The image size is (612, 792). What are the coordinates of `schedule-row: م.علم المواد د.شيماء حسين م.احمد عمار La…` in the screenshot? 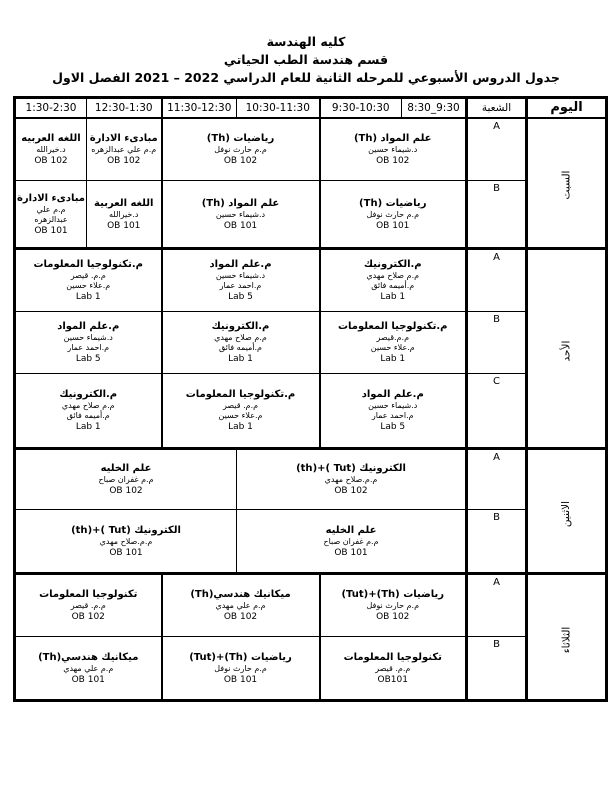 It's located at (310, 342).